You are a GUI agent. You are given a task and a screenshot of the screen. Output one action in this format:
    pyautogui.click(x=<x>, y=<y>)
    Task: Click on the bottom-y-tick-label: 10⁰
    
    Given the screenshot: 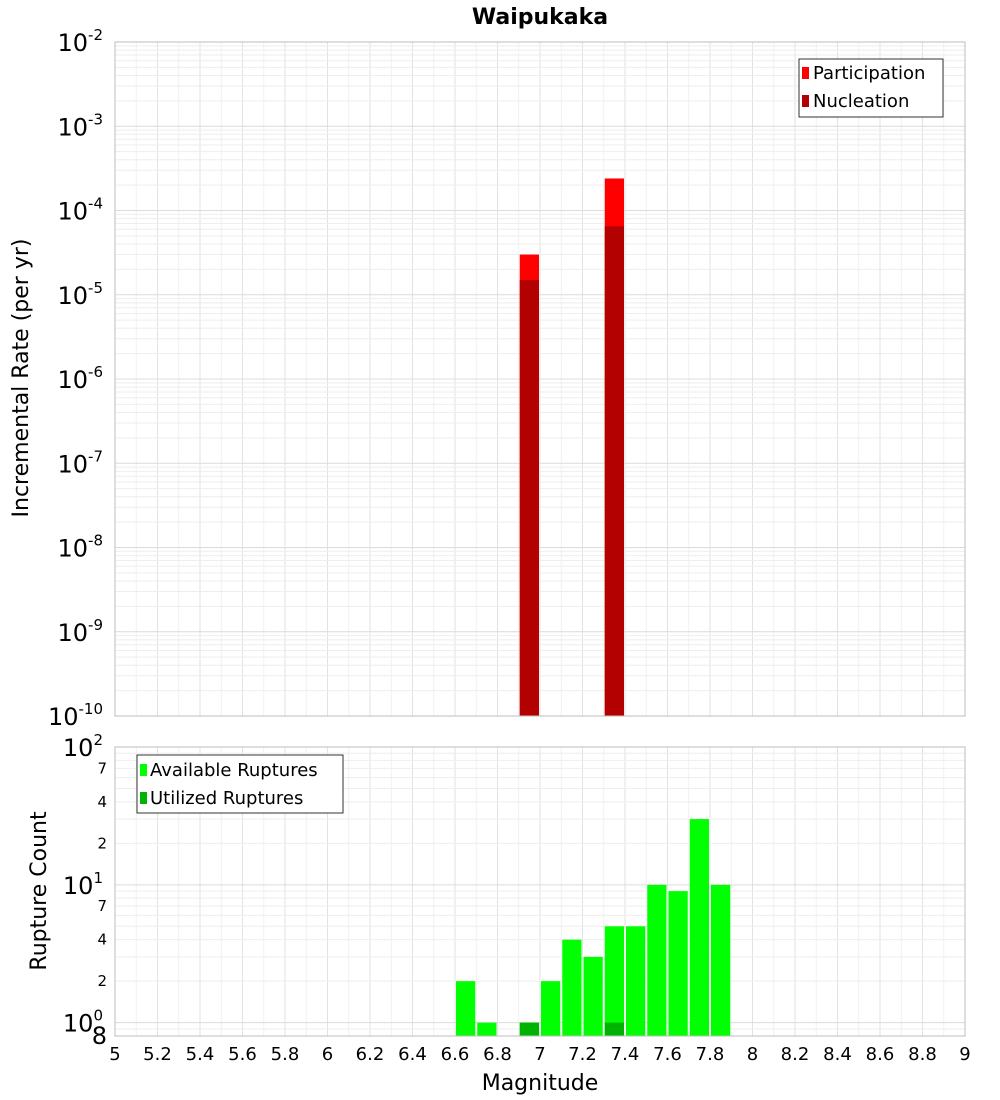 What is the action you would take?
    pyautogui.click(x=83, y=1022)
    